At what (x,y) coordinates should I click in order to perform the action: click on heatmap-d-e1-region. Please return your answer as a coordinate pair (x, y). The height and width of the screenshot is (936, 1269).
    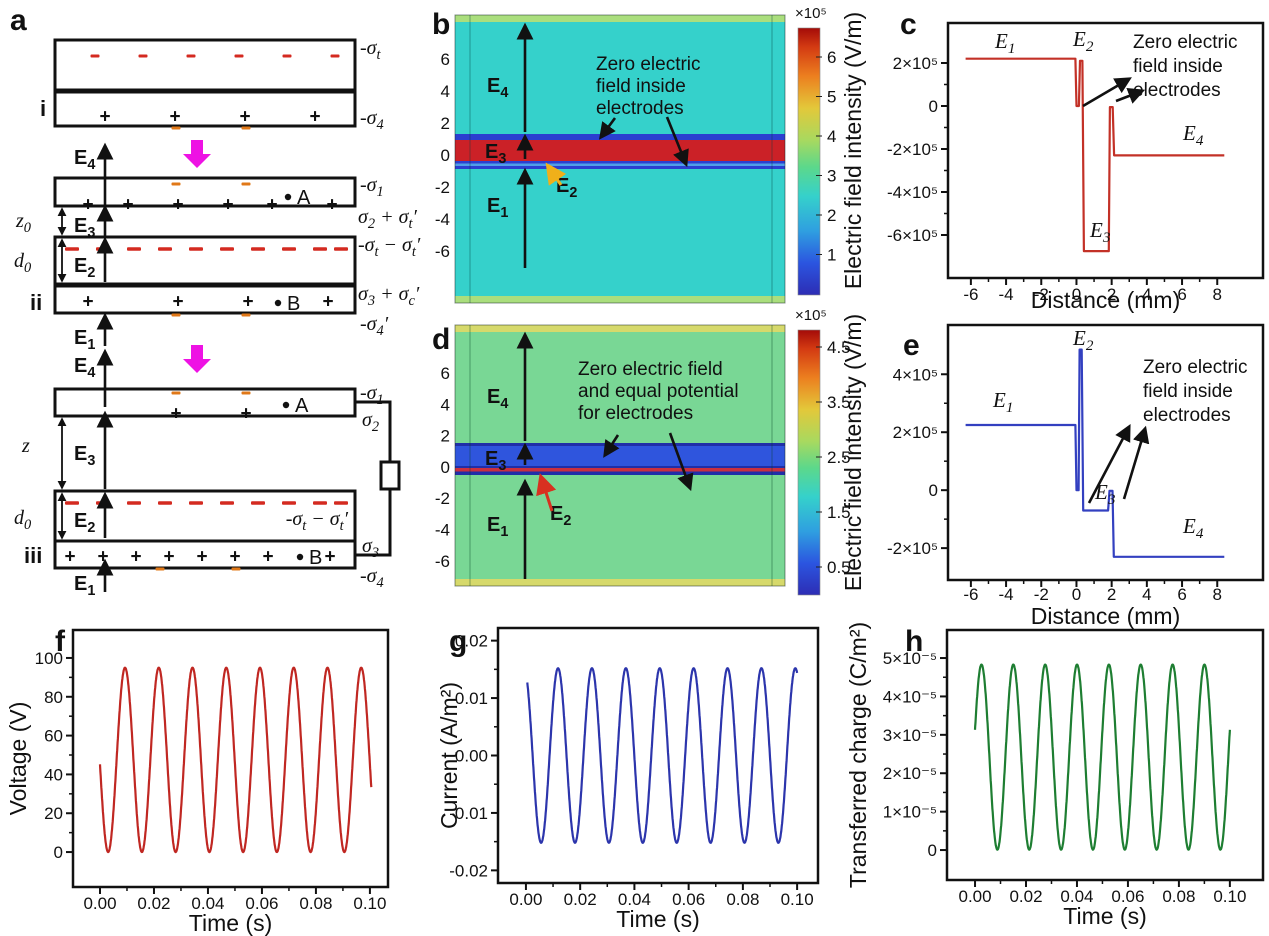
    Looking at the image, I should click on (620, 527).